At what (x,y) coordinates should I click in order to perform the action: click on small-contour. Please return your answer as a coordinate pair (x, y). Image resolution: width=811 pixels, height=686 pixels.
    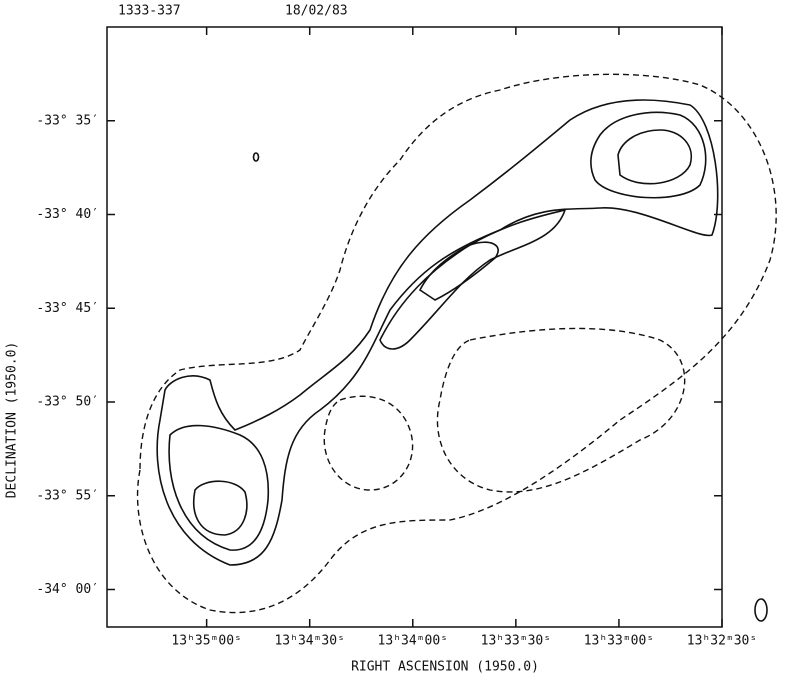
    Looking at the image, I should click on (256, 157).